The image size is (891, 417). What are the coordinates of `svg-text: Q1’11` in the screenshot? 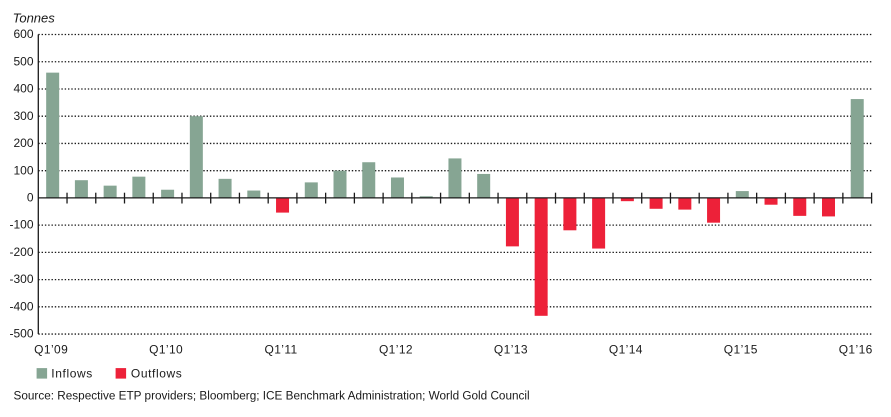 It's located at (280, 350).